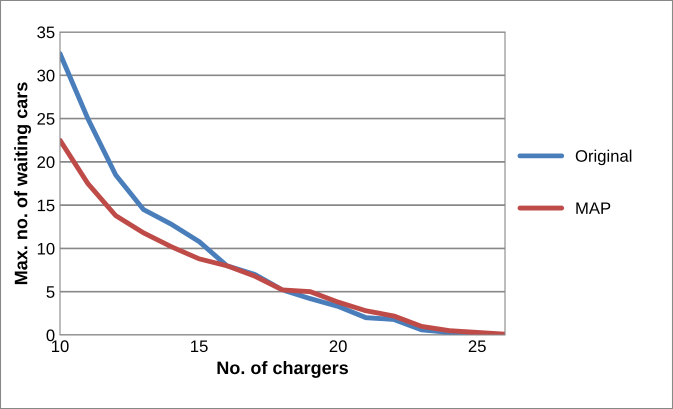 This screenshot has width=673, height=409. What do you see at coordinates (199, 346) in the screenshot?
I see `x-tick-label: 15` at bounding box center [199, 346].